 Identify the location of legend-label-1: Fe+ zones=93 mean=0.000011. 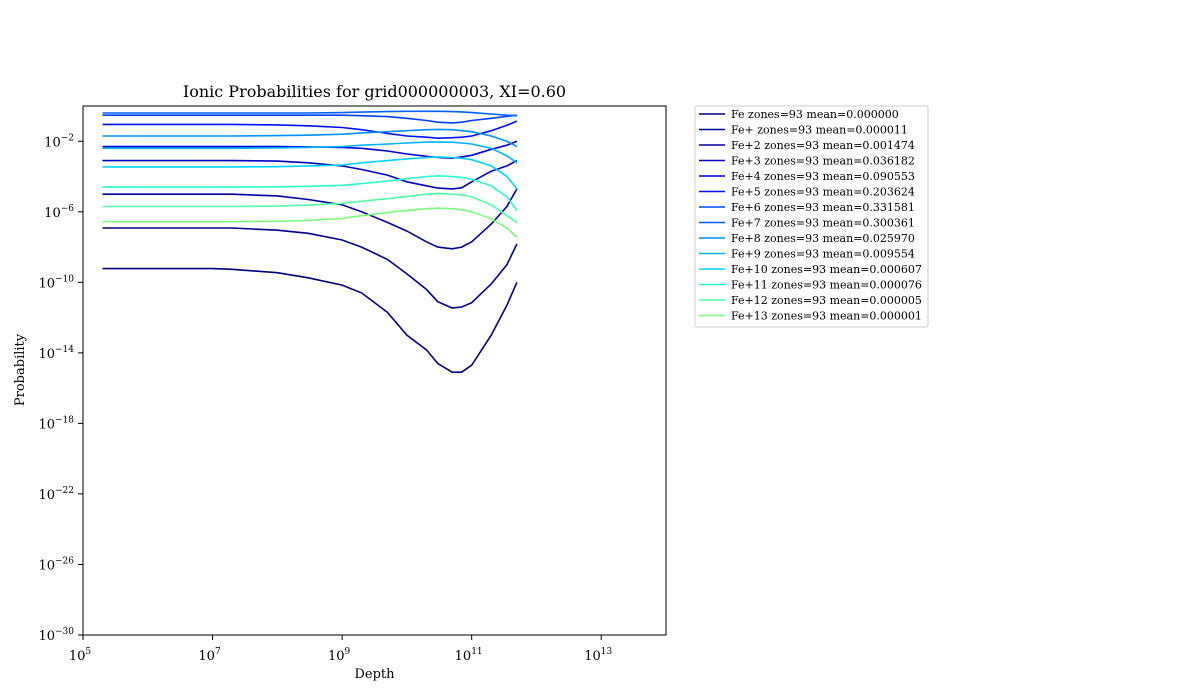
(819, 130).